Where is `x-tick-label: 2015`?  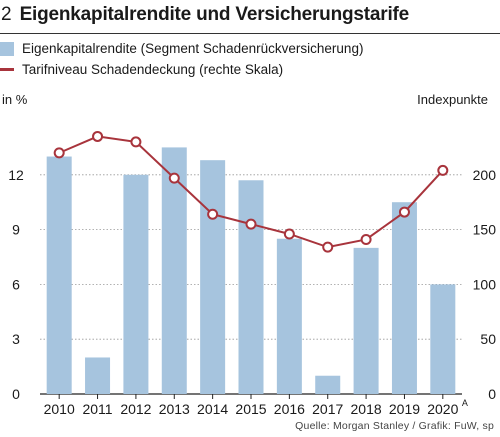
x-tick-label: 2015 is located at coordinates (250, 409).